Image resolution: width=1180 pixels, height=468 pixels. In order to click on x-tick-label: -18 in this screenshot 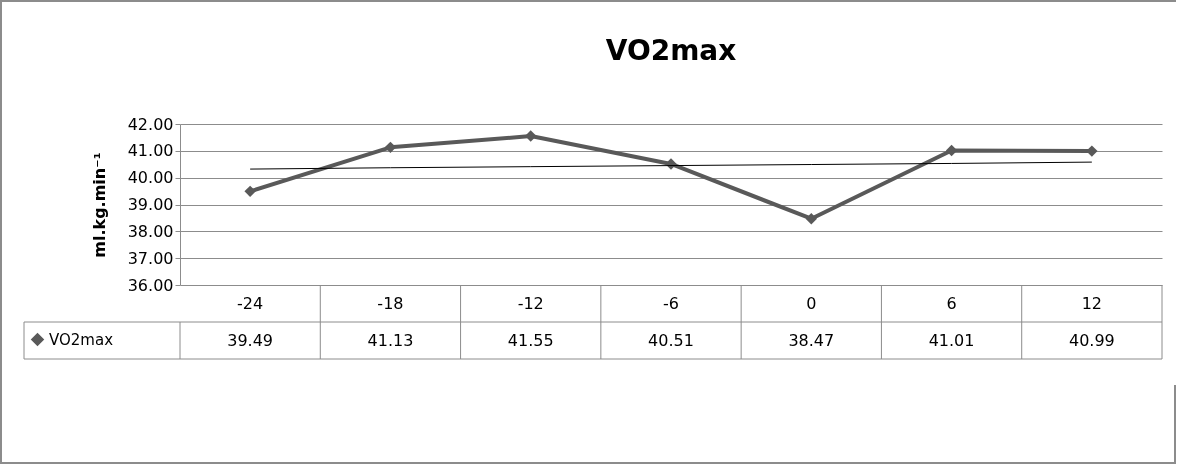, I will do `click(390, 303)`.